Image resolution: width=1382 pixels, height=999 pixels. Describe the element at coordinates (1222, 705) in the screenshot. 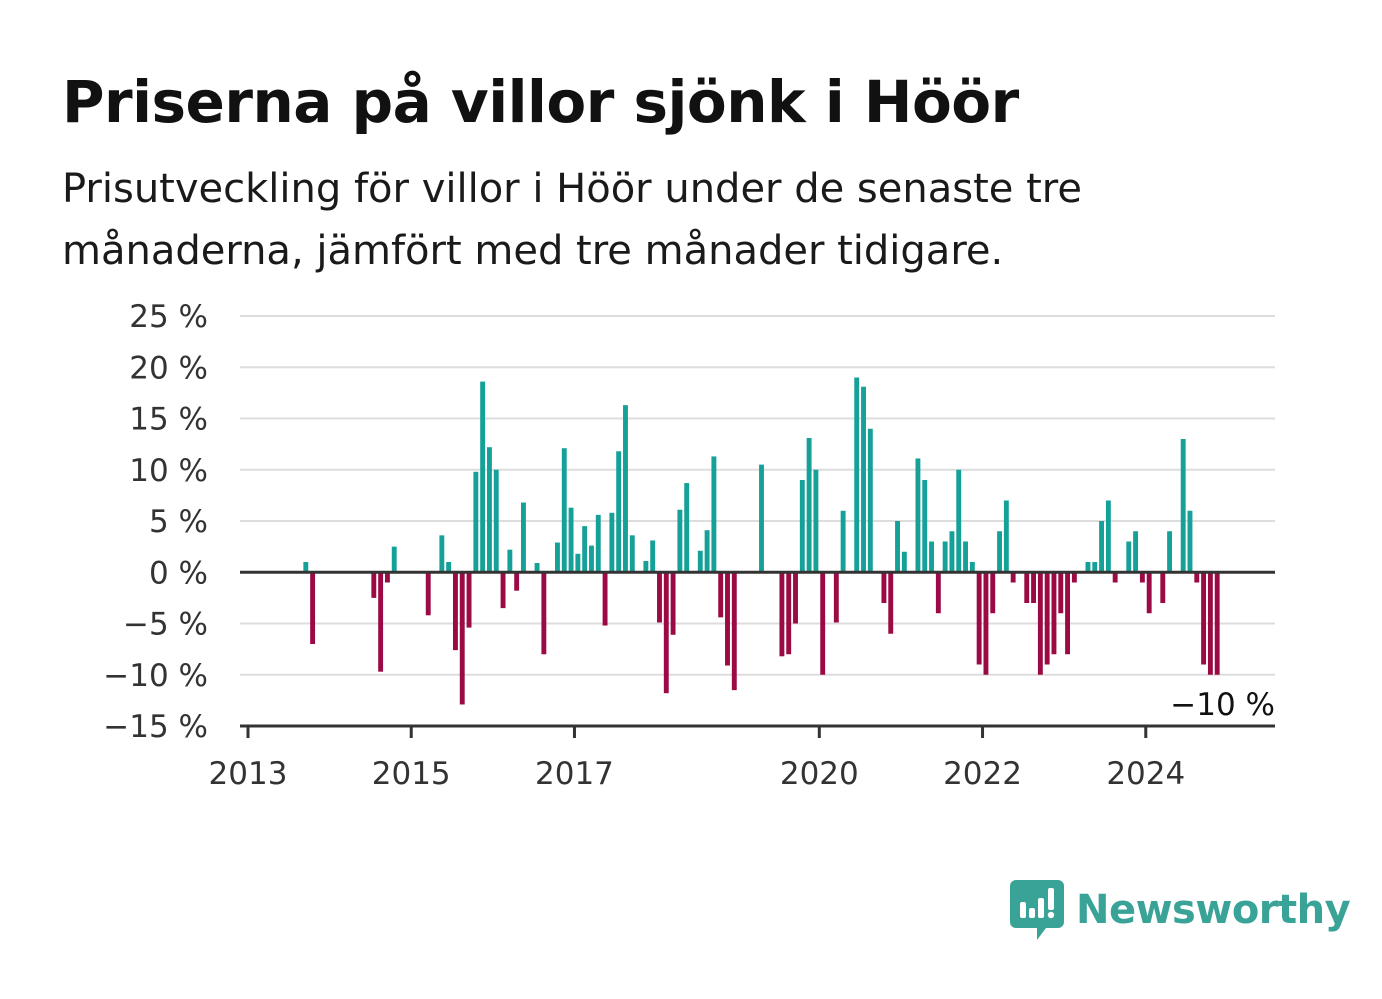

I see `last-value-label: −10 %` at that location.